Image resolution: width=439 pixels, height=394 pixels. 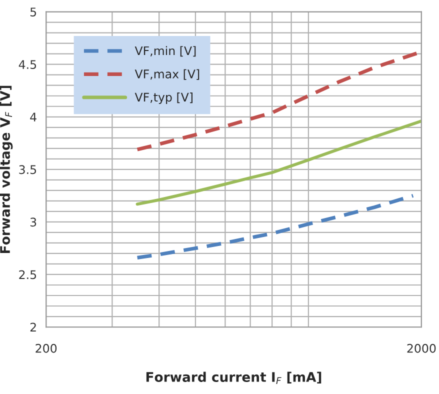 I want to click on y-tick-label: 2.5, so click(x=27, y=275).